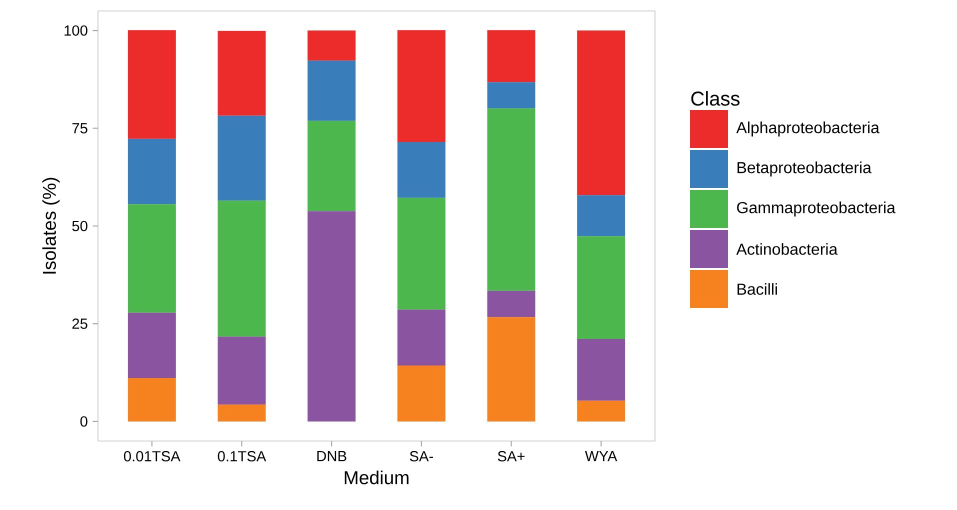 This screenshot has height=510, width=957. I want to click on x-tick-label: WYA, so click(601, 456).